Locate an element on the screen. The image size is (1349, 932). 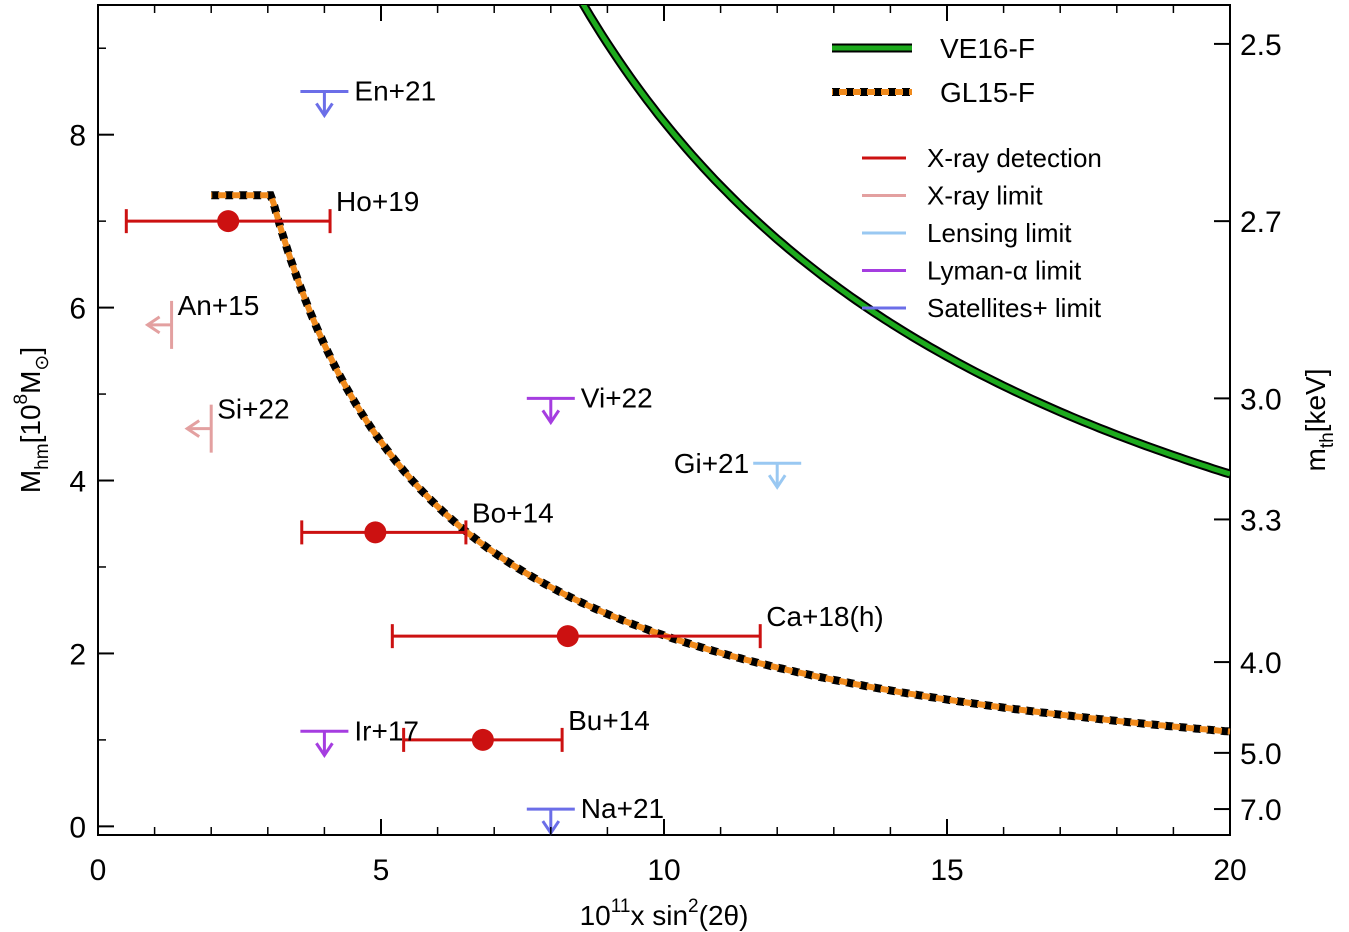
upper-limit-label: Na+21 is located at coordinates (622, 808).